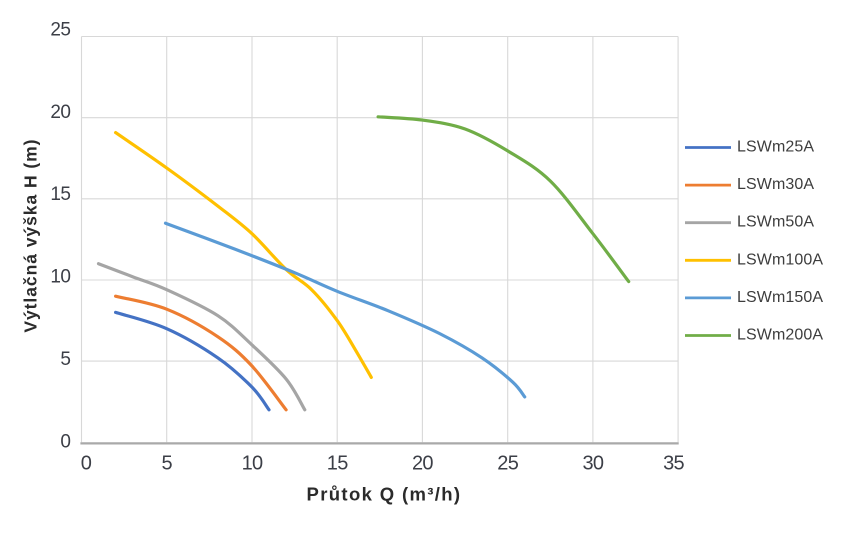  Describe the element at coordinates (384, 494) in the screenshot. I see `svg-text: Průtok Q (m³/h)` at that location.